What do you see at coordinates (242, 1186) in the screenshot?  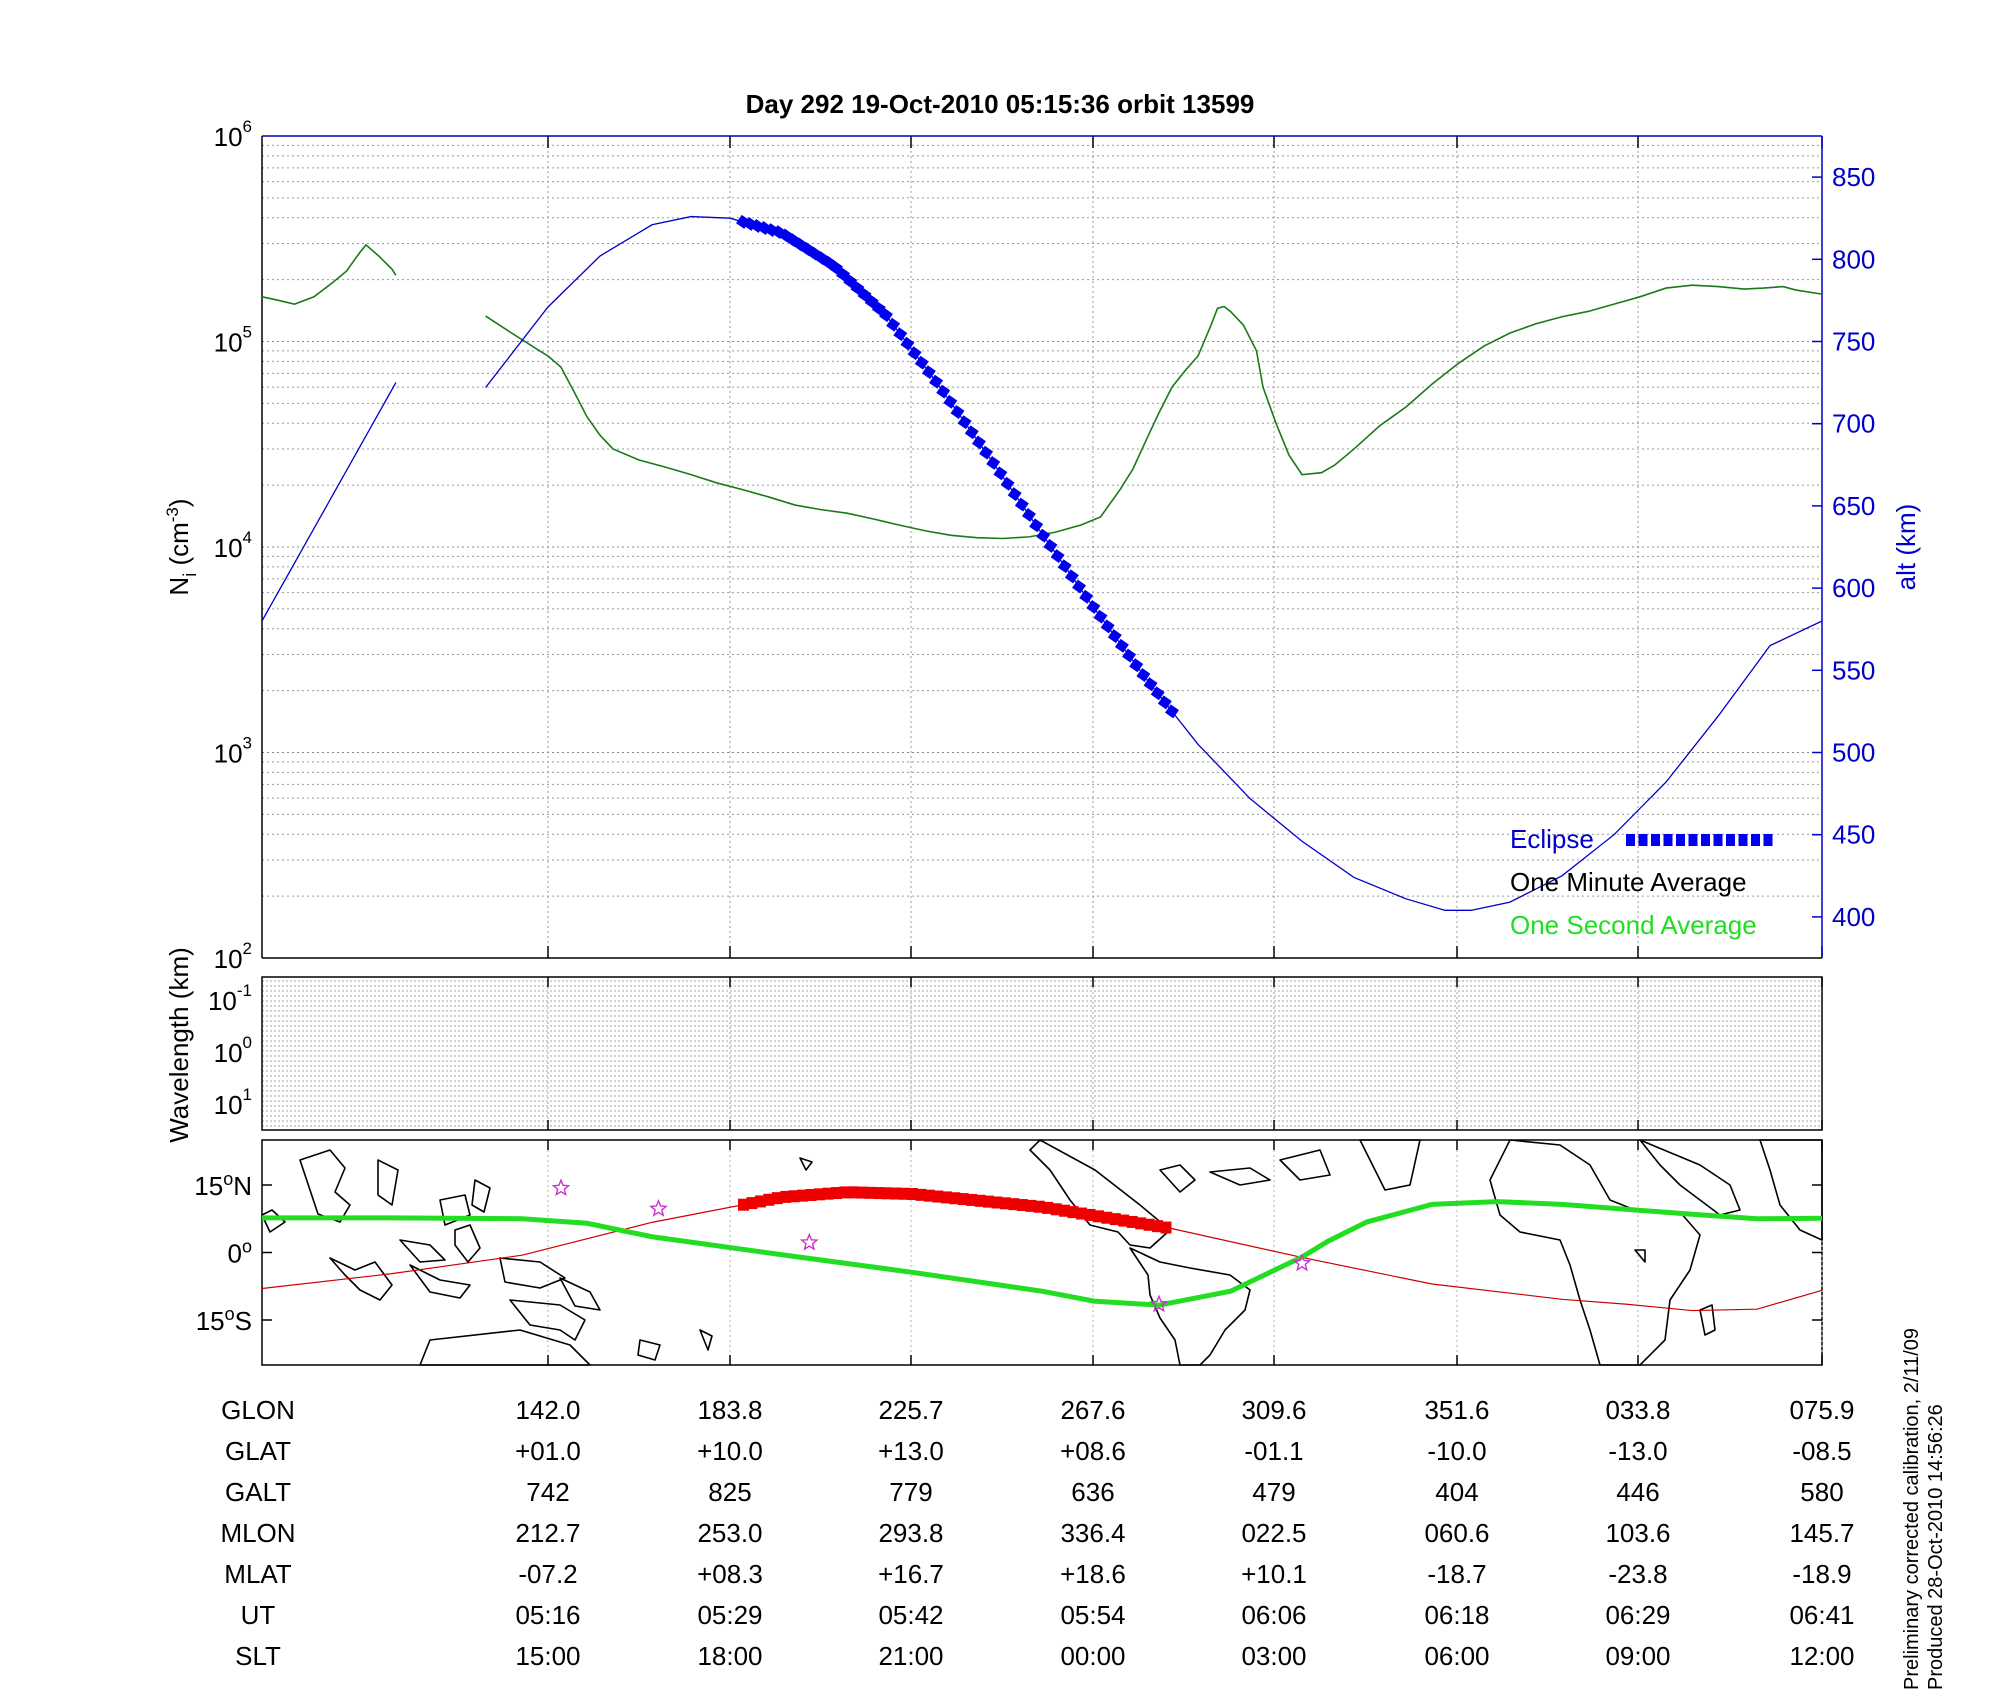 I see `map-y-tick-hemisphere: N` at bounding box center [242, 1186].